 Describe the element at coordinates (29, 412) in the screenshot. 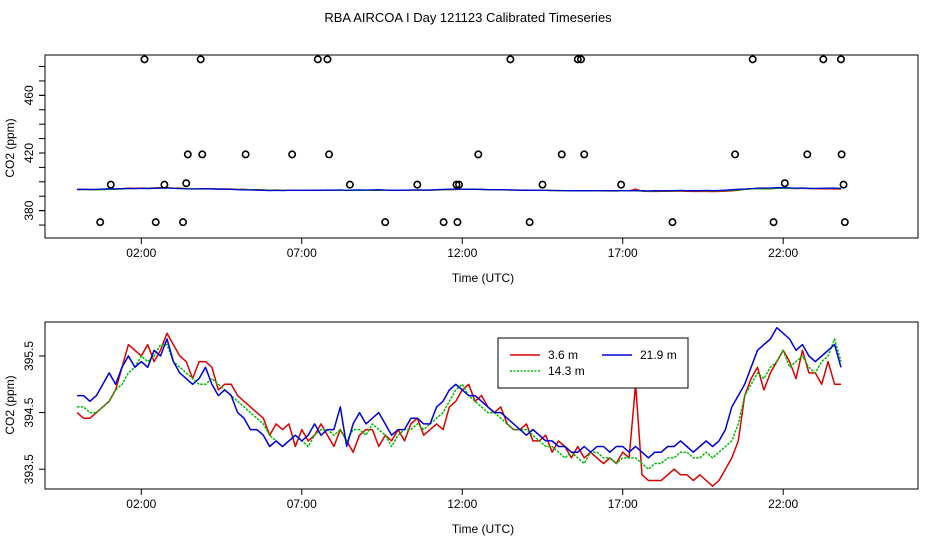

I see `bot-y-tick-label-1: 394.5` at that location.